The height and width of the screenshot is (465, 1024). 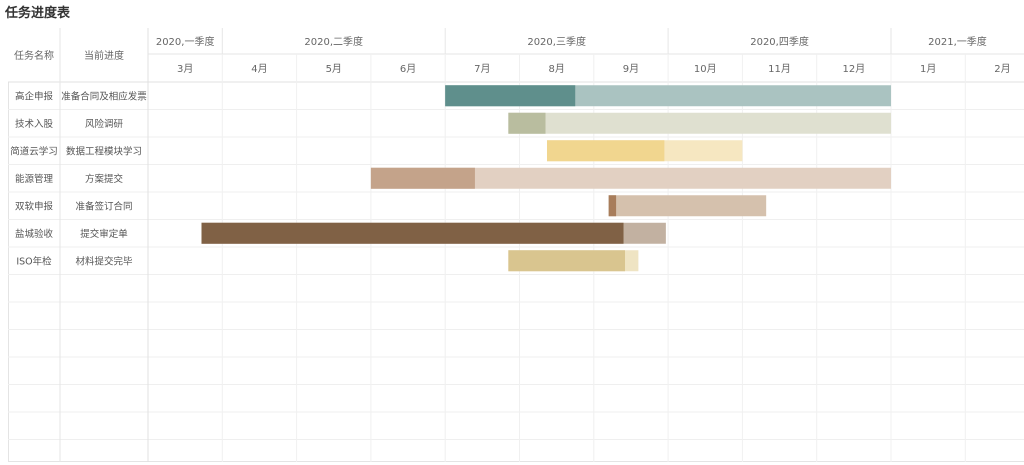 What do you see at coordinates (34, 206) in the screenshot?
I see `task-name: 双软申报` at bounding box center [34, 206].